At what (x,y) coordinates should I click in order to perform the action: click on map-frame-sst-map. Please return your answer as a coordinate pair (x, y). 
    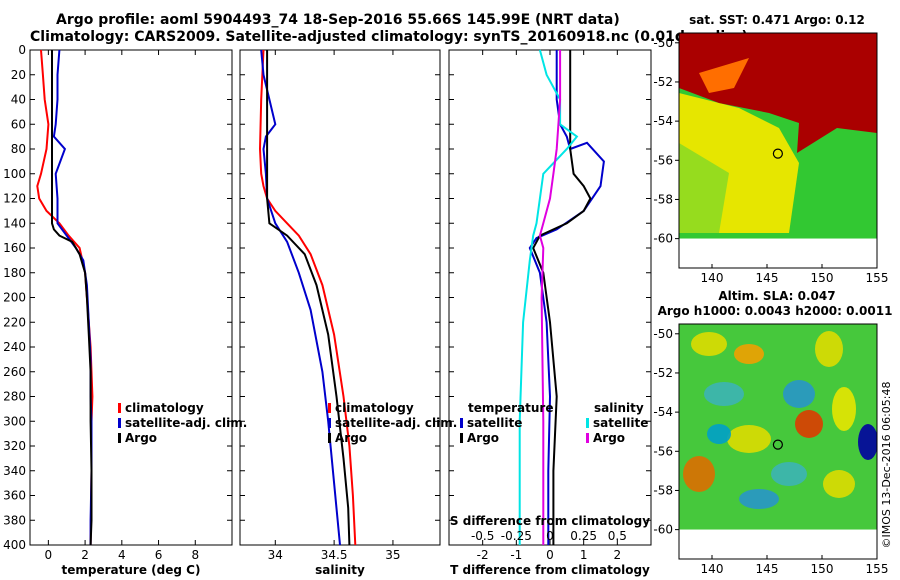
    Looking at the image, I should click on (778, 150).